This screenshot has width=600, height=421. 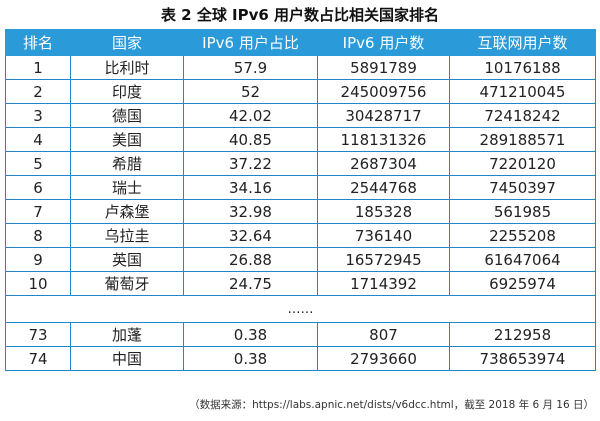 I want to click on country-cell: 加蓬, so click(x=127, y=334).